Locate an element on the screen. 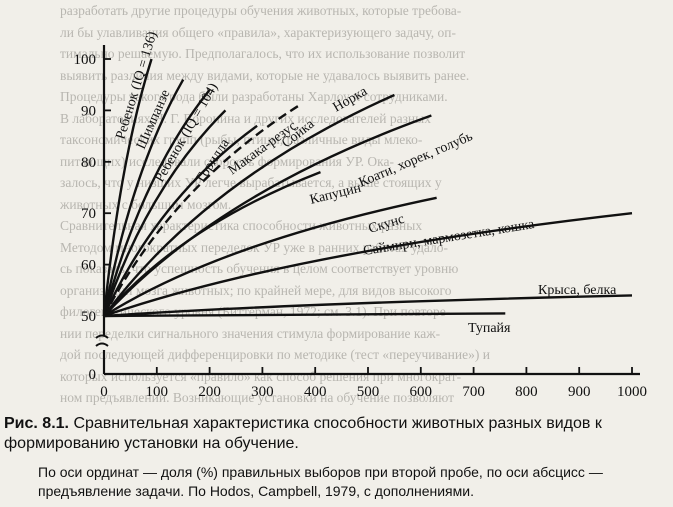  x-tick-label: 200 is located at coordinates (209, 392).